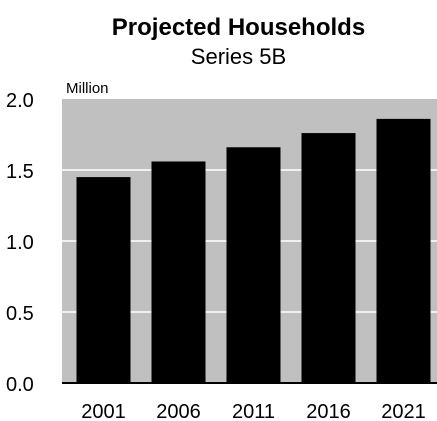 This screenshot has height=421, width=437. What do you see at coordinates (20, 314) in the screenshot?
I see `y-tick-label: 0.5` at bounding box center [20, 314].